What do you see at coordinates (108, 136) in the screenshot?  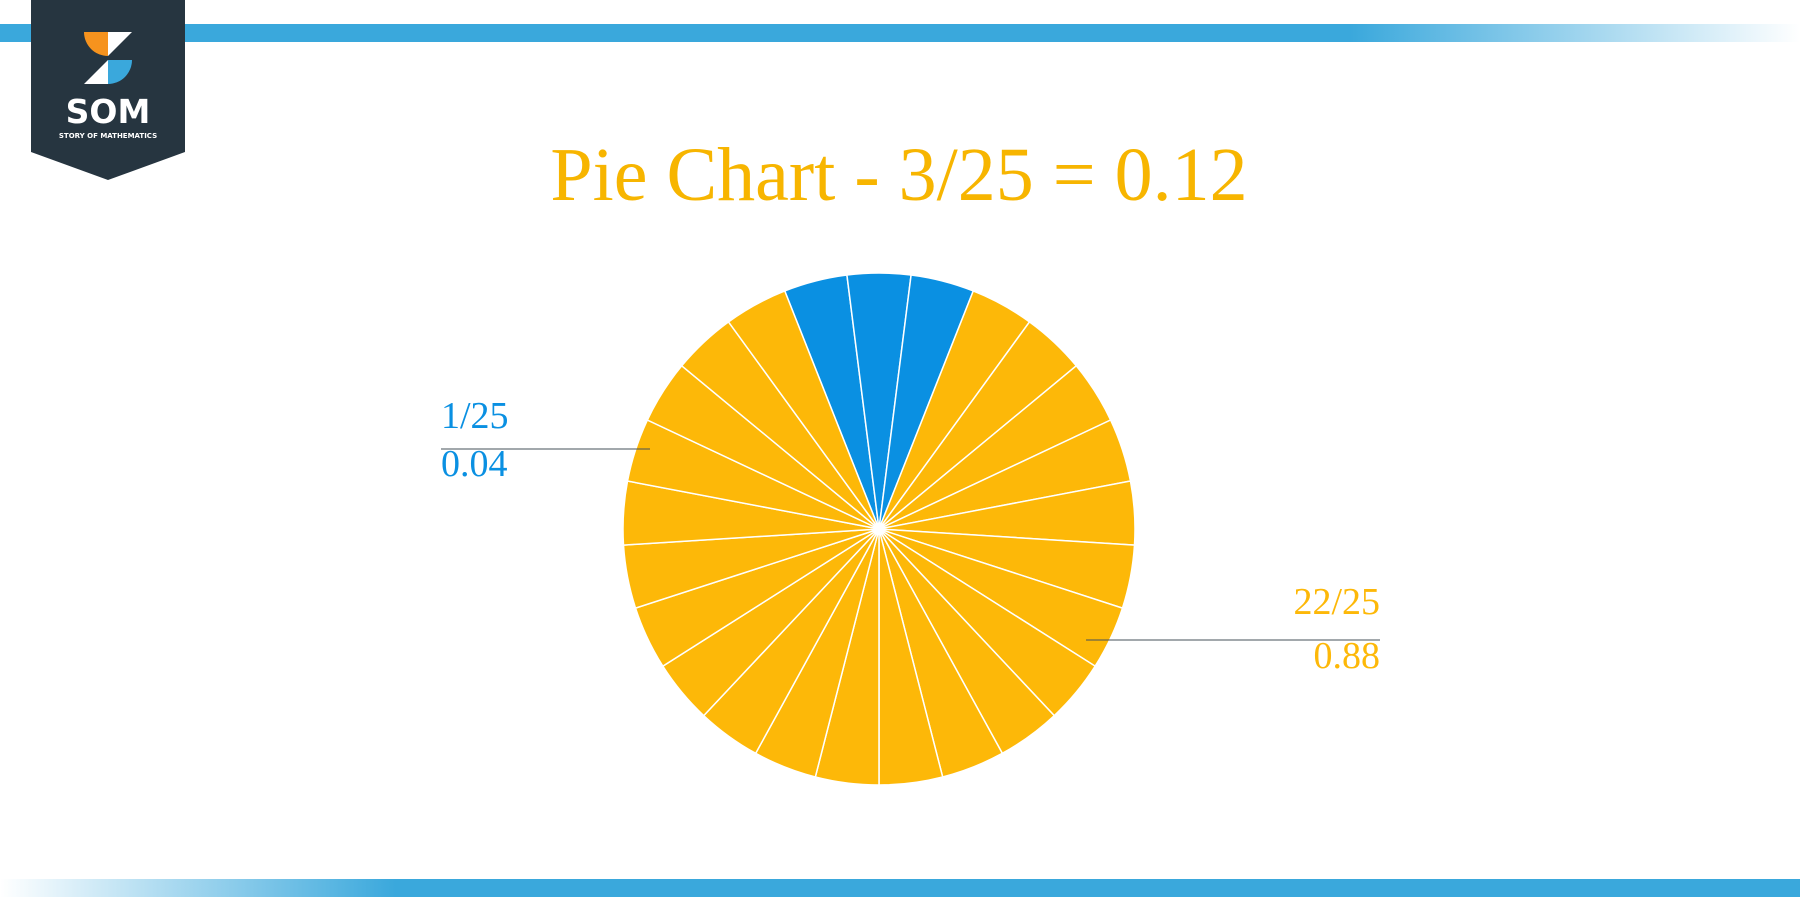 I see `logo-tagline: STORY OF MATHEMATICS` at bounding box center [108, 136].